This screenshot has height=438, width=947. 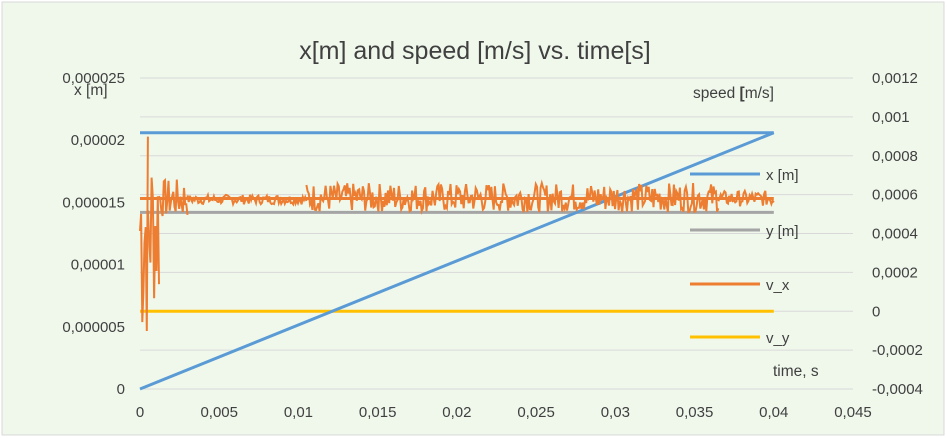 I want to click on legend-label: y [m], so click(x=782, y=231).